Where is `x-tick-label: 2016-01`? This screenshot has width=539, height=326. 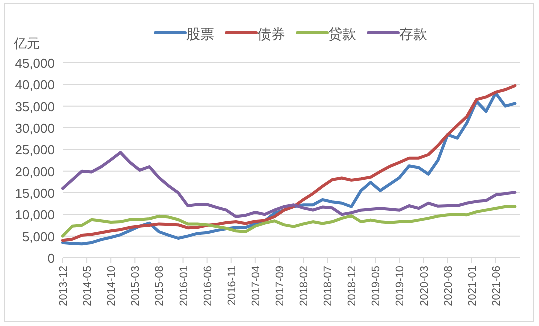
x-tick-label: 2016-01 is located at coordinates (184, 286).